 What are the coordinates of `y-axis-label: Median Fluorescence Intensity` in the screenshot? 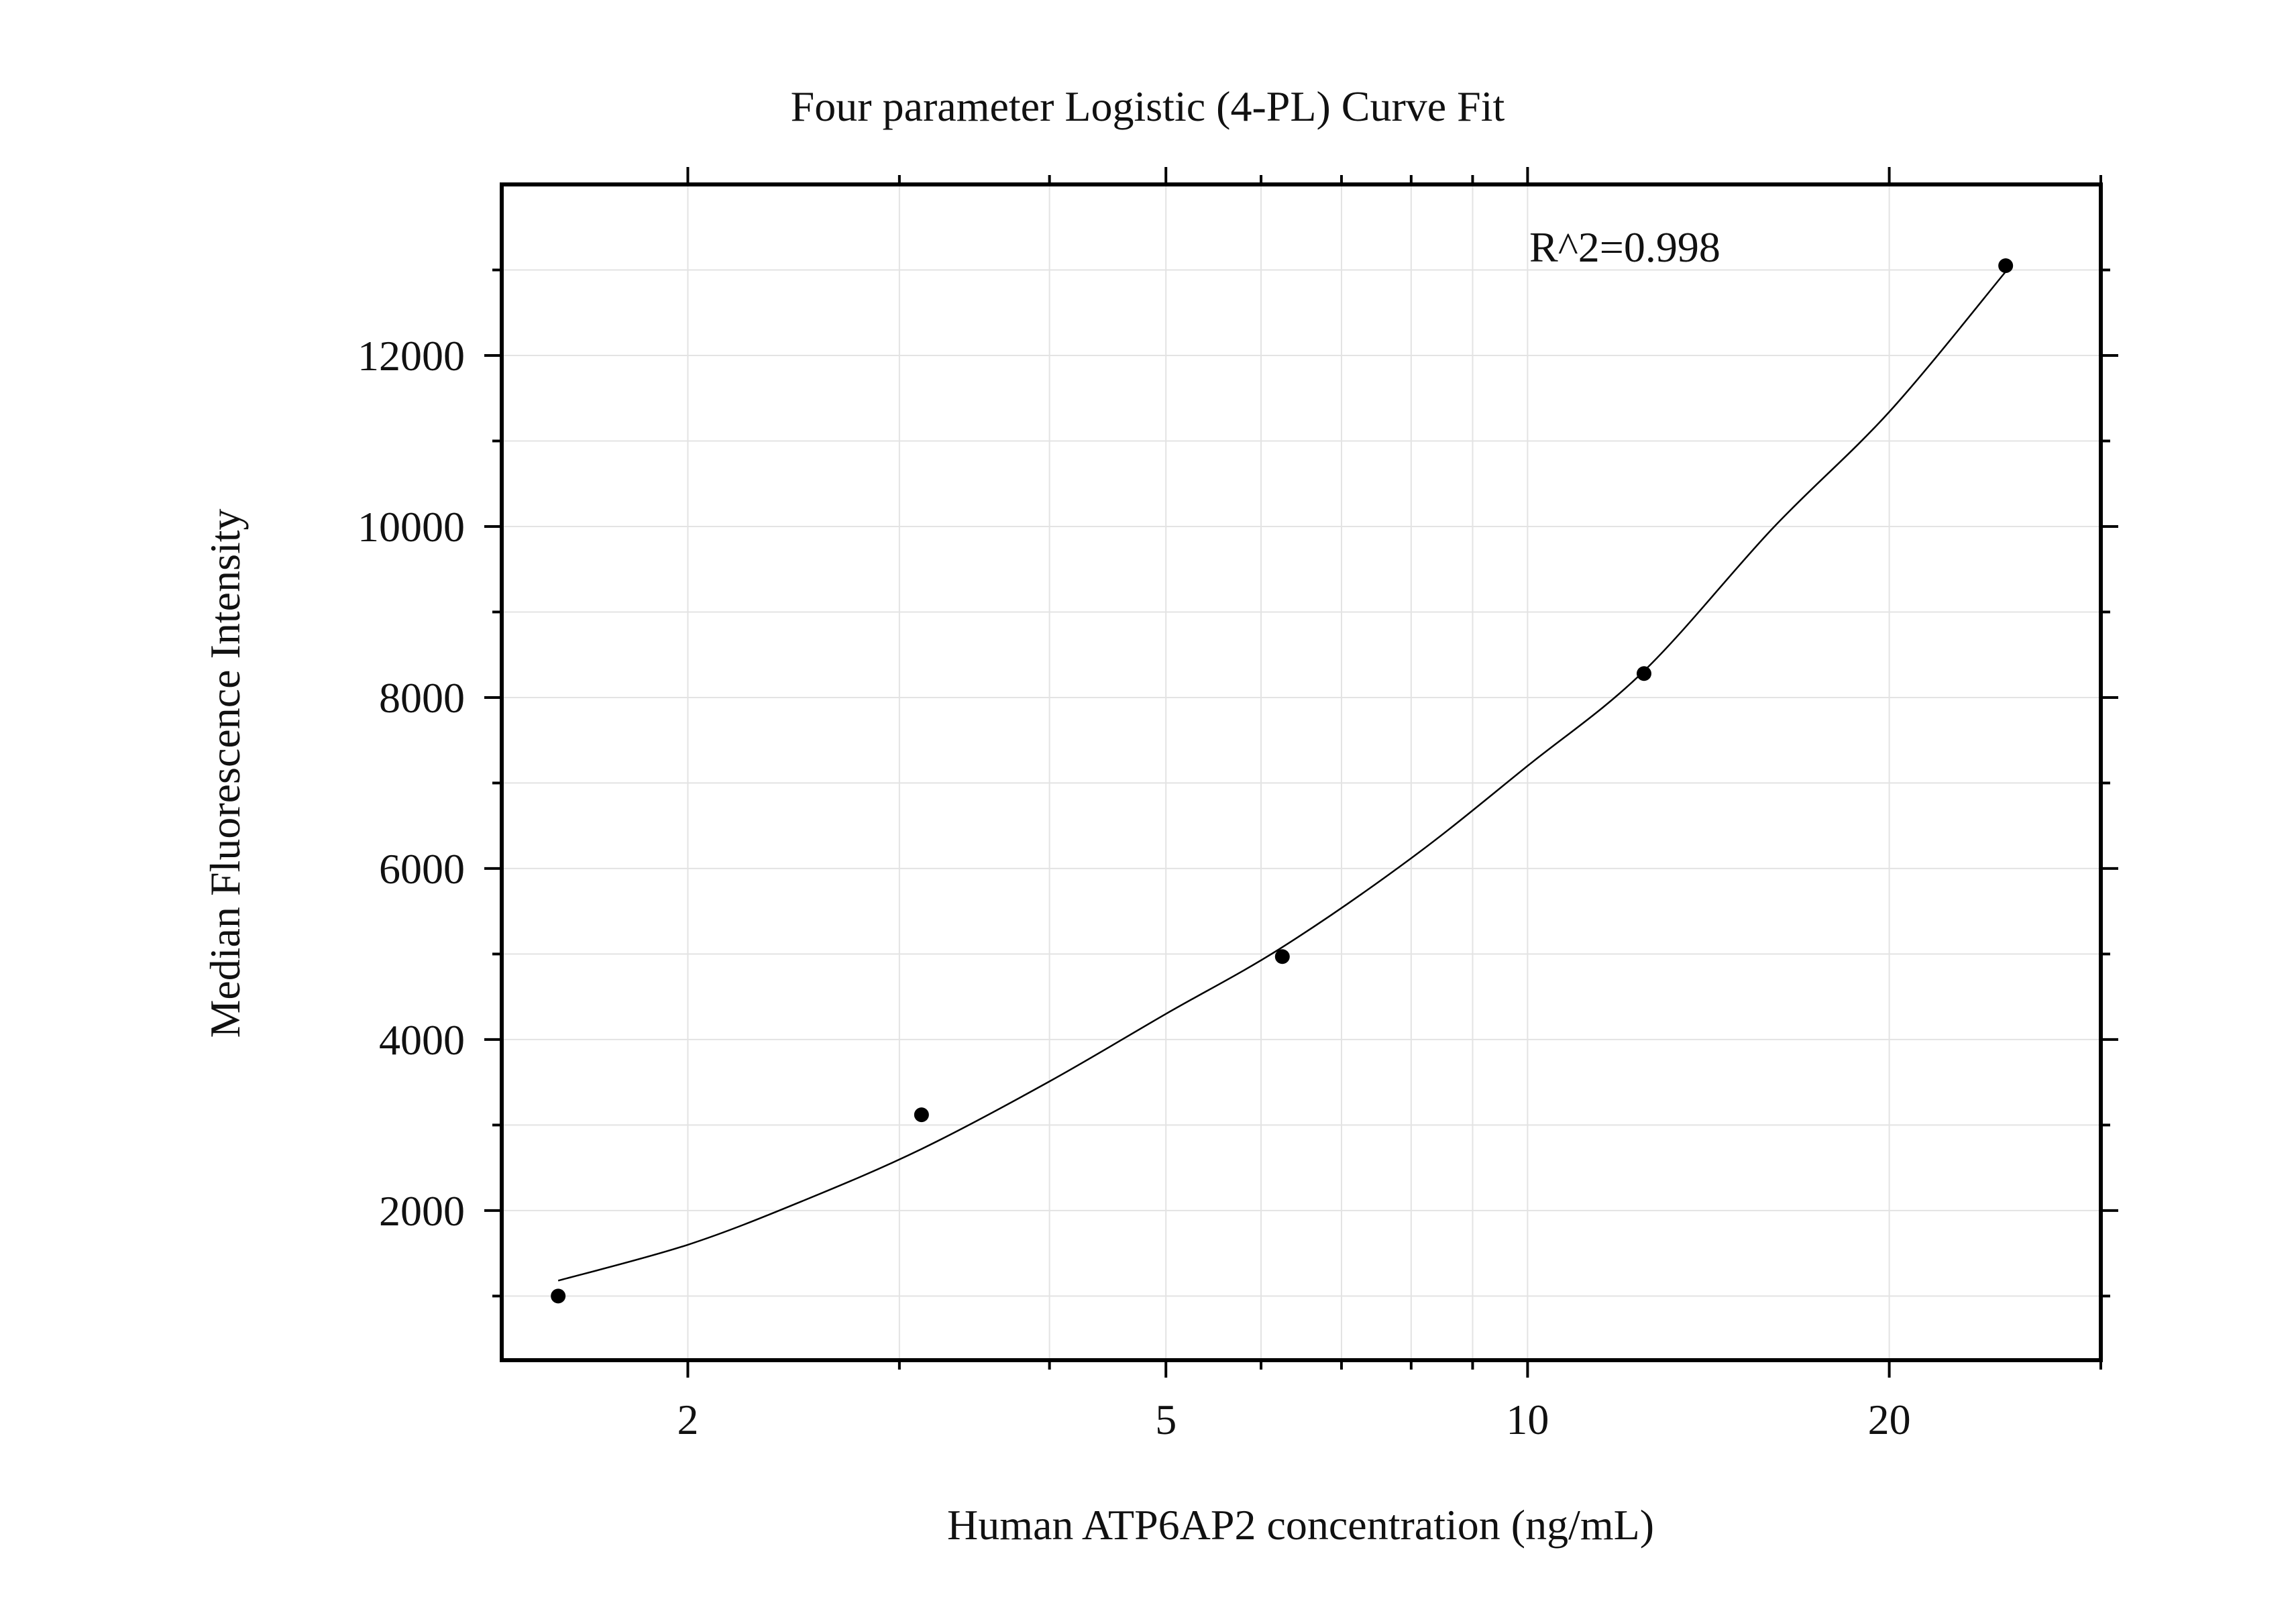 It's located at (225, 773).